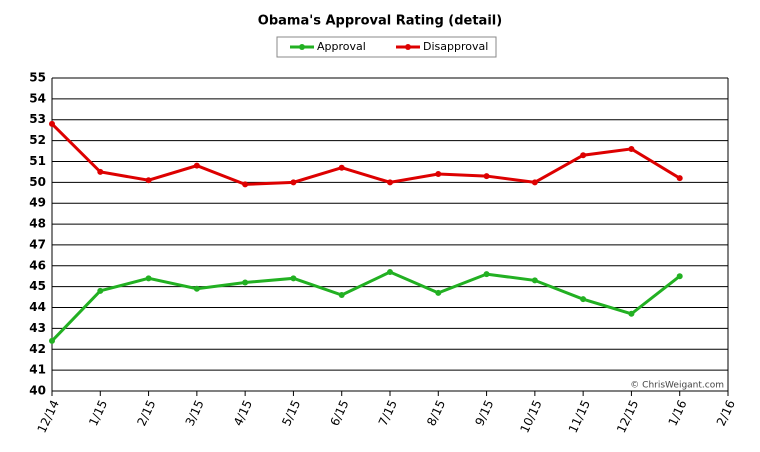  What do you see at coordinates (37, 286) in the screenshot?
I see `y-tick-label: 45` at bounding box center [37, 286].